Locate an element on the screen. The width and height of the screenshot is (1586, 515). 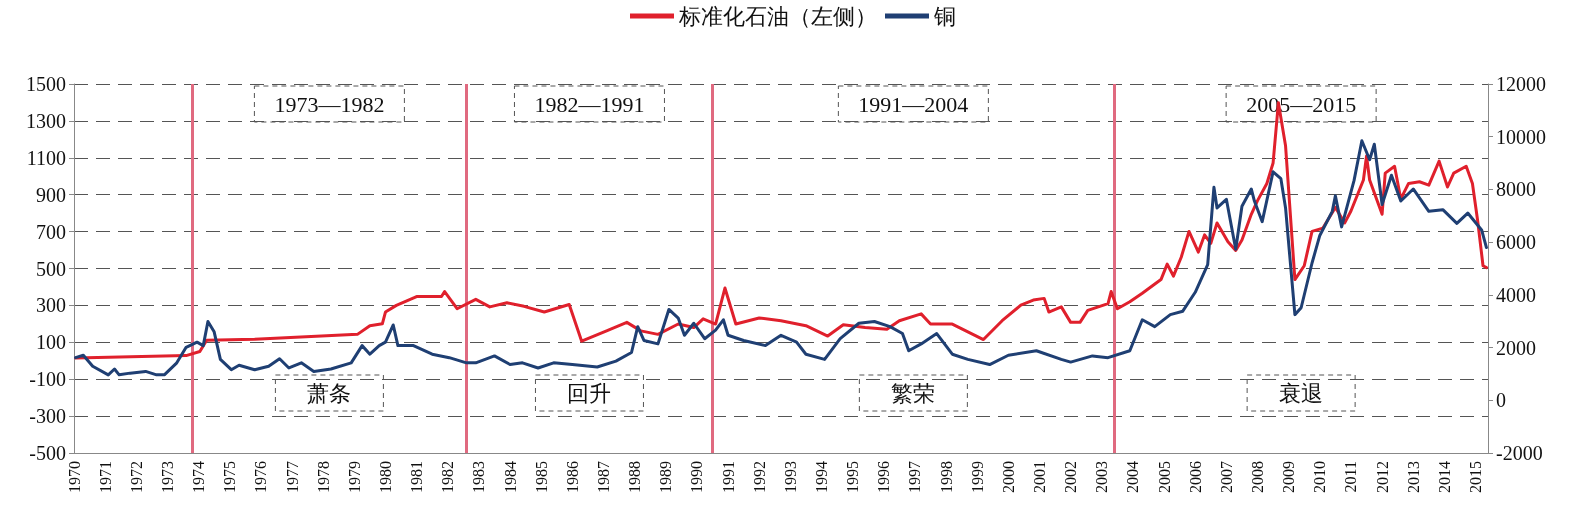
x-tick-label: 1974 is located at coordinates (199, 477).